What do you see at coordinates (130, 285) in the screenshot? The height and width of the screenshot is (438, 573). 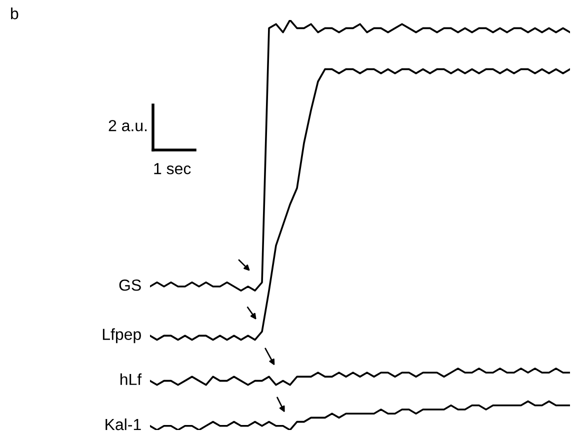 I see `series-label: GS` at bounding box center [130, 285].